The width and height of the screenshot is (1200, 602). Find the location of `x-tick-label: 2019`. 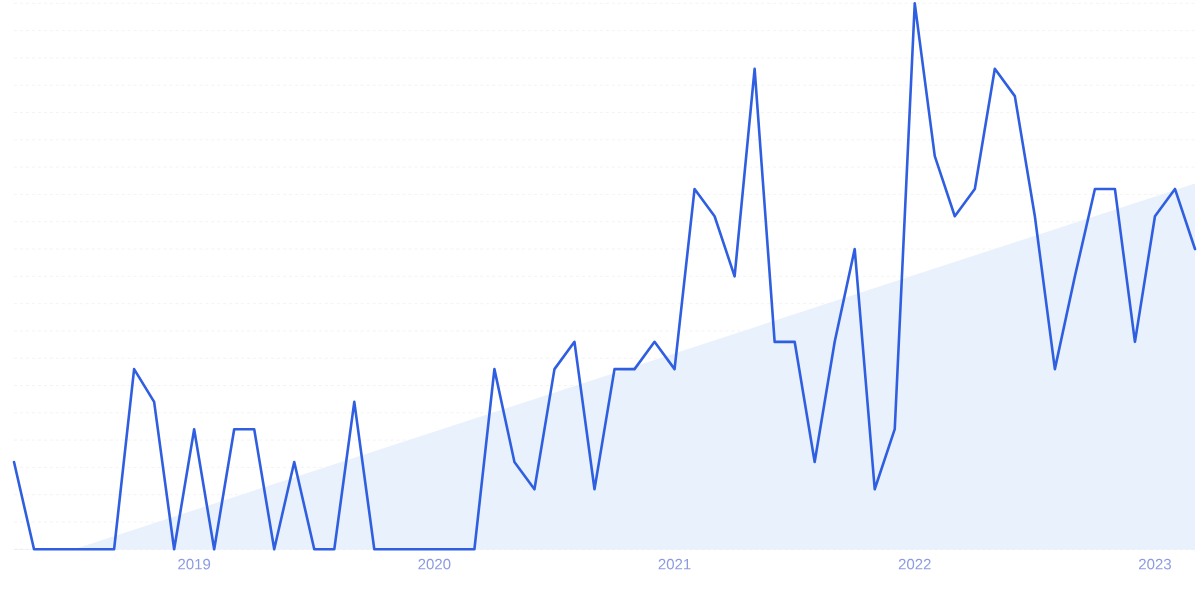

x-tick-label: 2019 is located at coordinates (194, 564).